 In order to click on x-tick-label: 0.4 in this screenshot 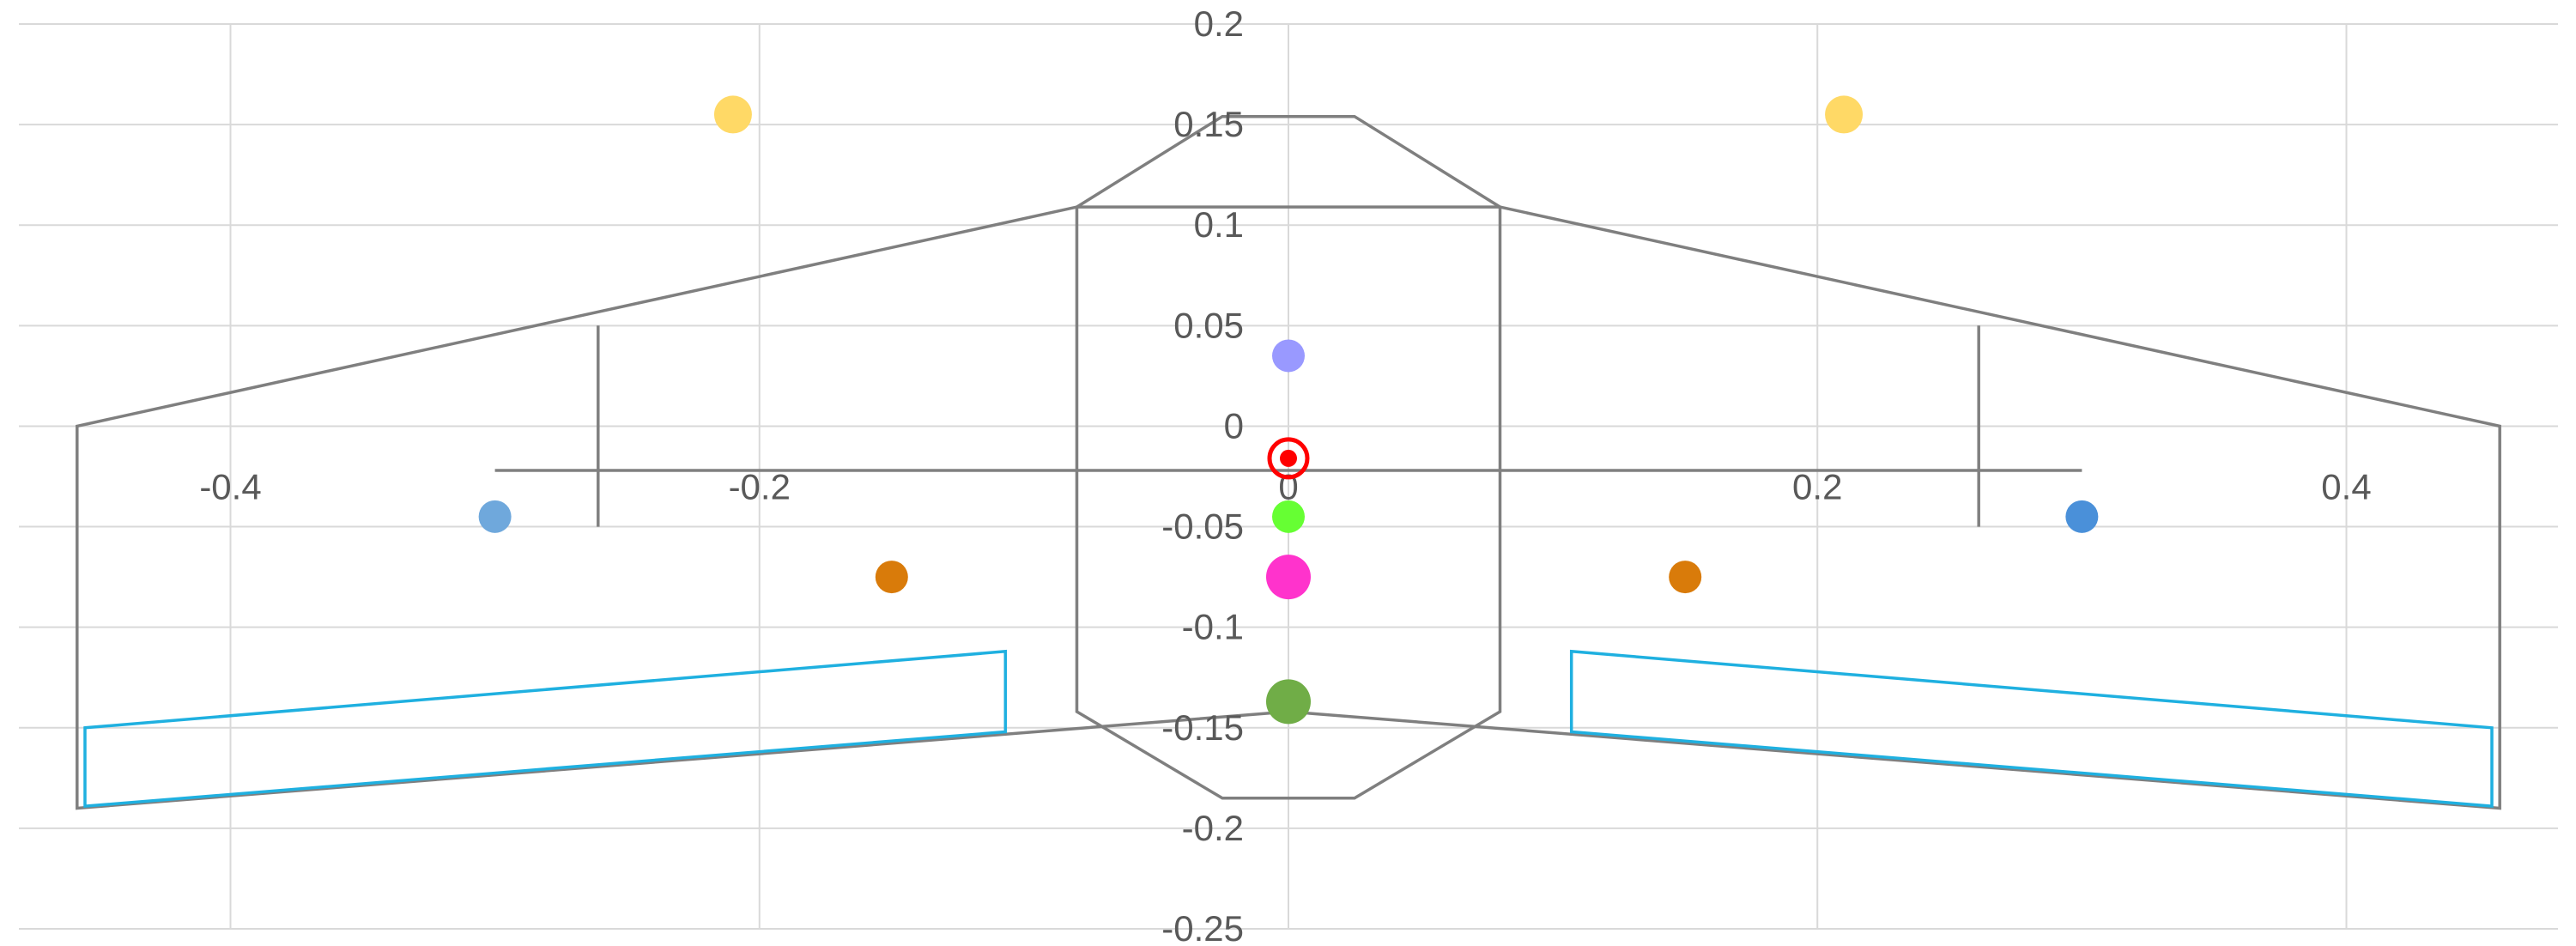, I will do `click(2346, 486)`.